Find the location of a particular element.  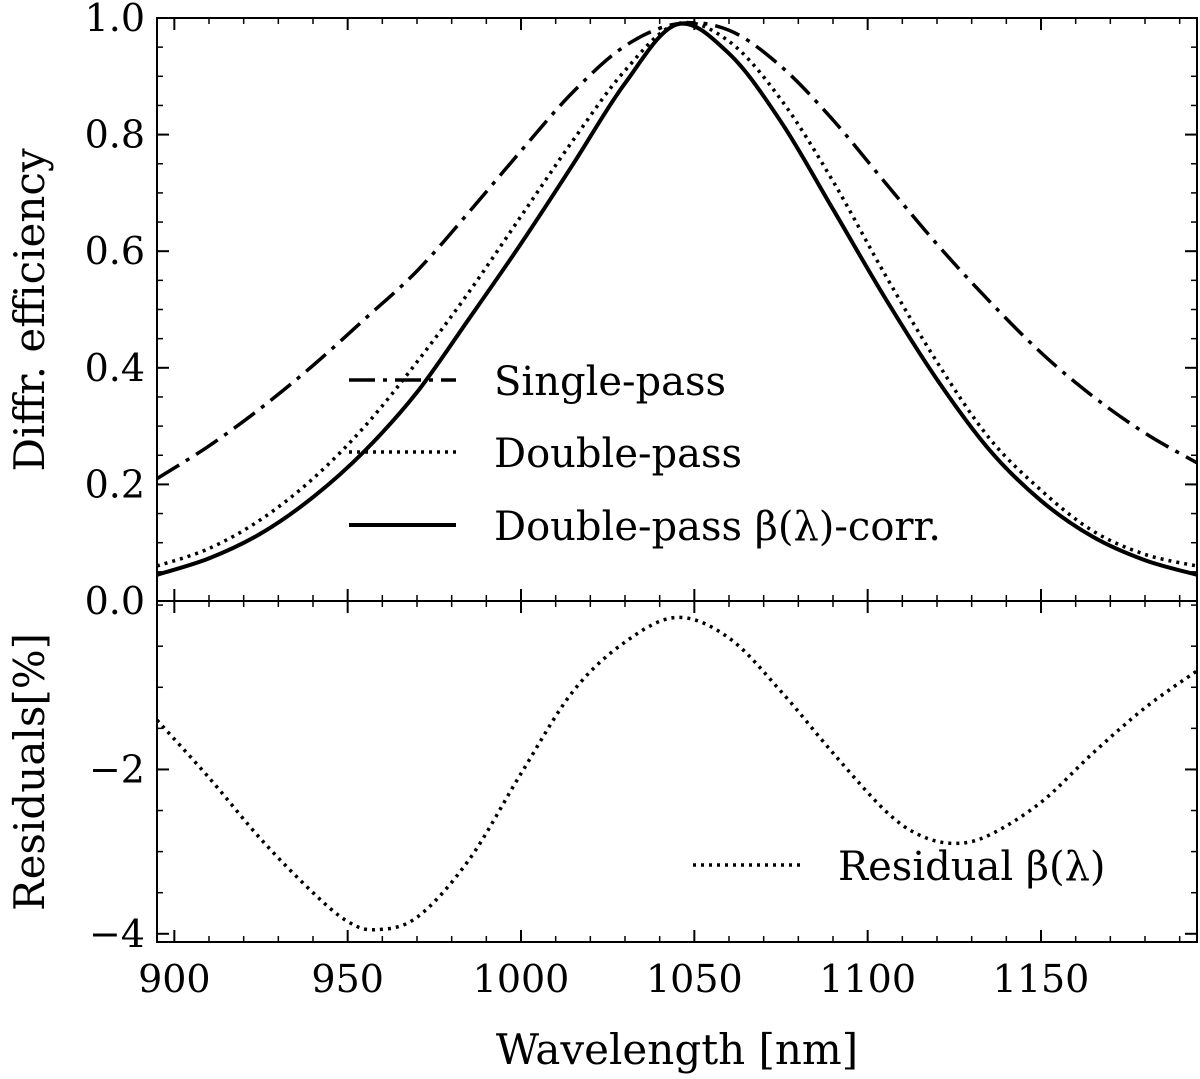

top-legend-label-1: Single-pass is located at coordinates (610, 382).